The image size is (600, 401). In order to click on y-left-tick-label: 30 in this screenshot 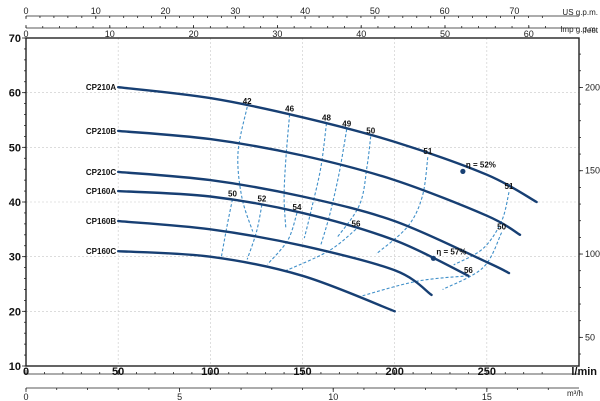, I will do `click(15, 258)`.